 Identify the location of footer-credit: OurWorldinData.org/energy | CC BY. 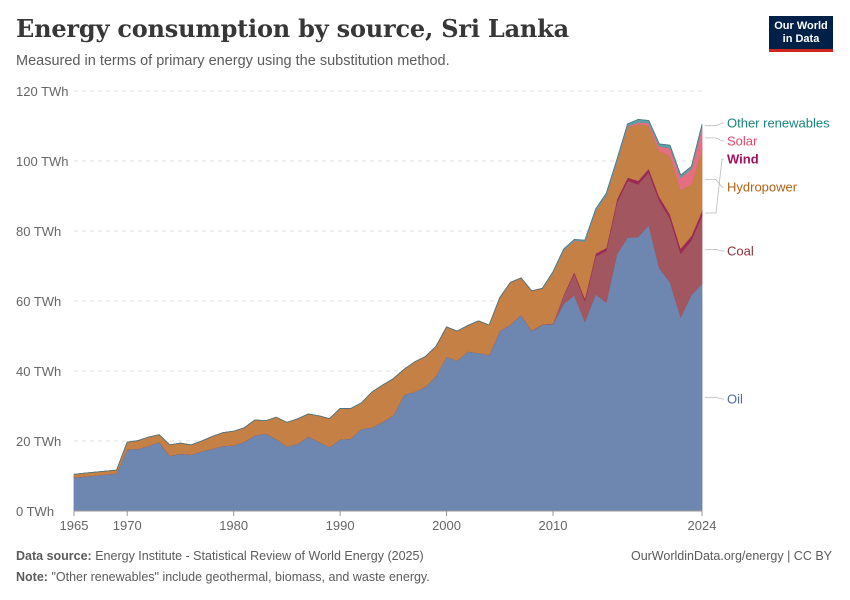
(731, 556).